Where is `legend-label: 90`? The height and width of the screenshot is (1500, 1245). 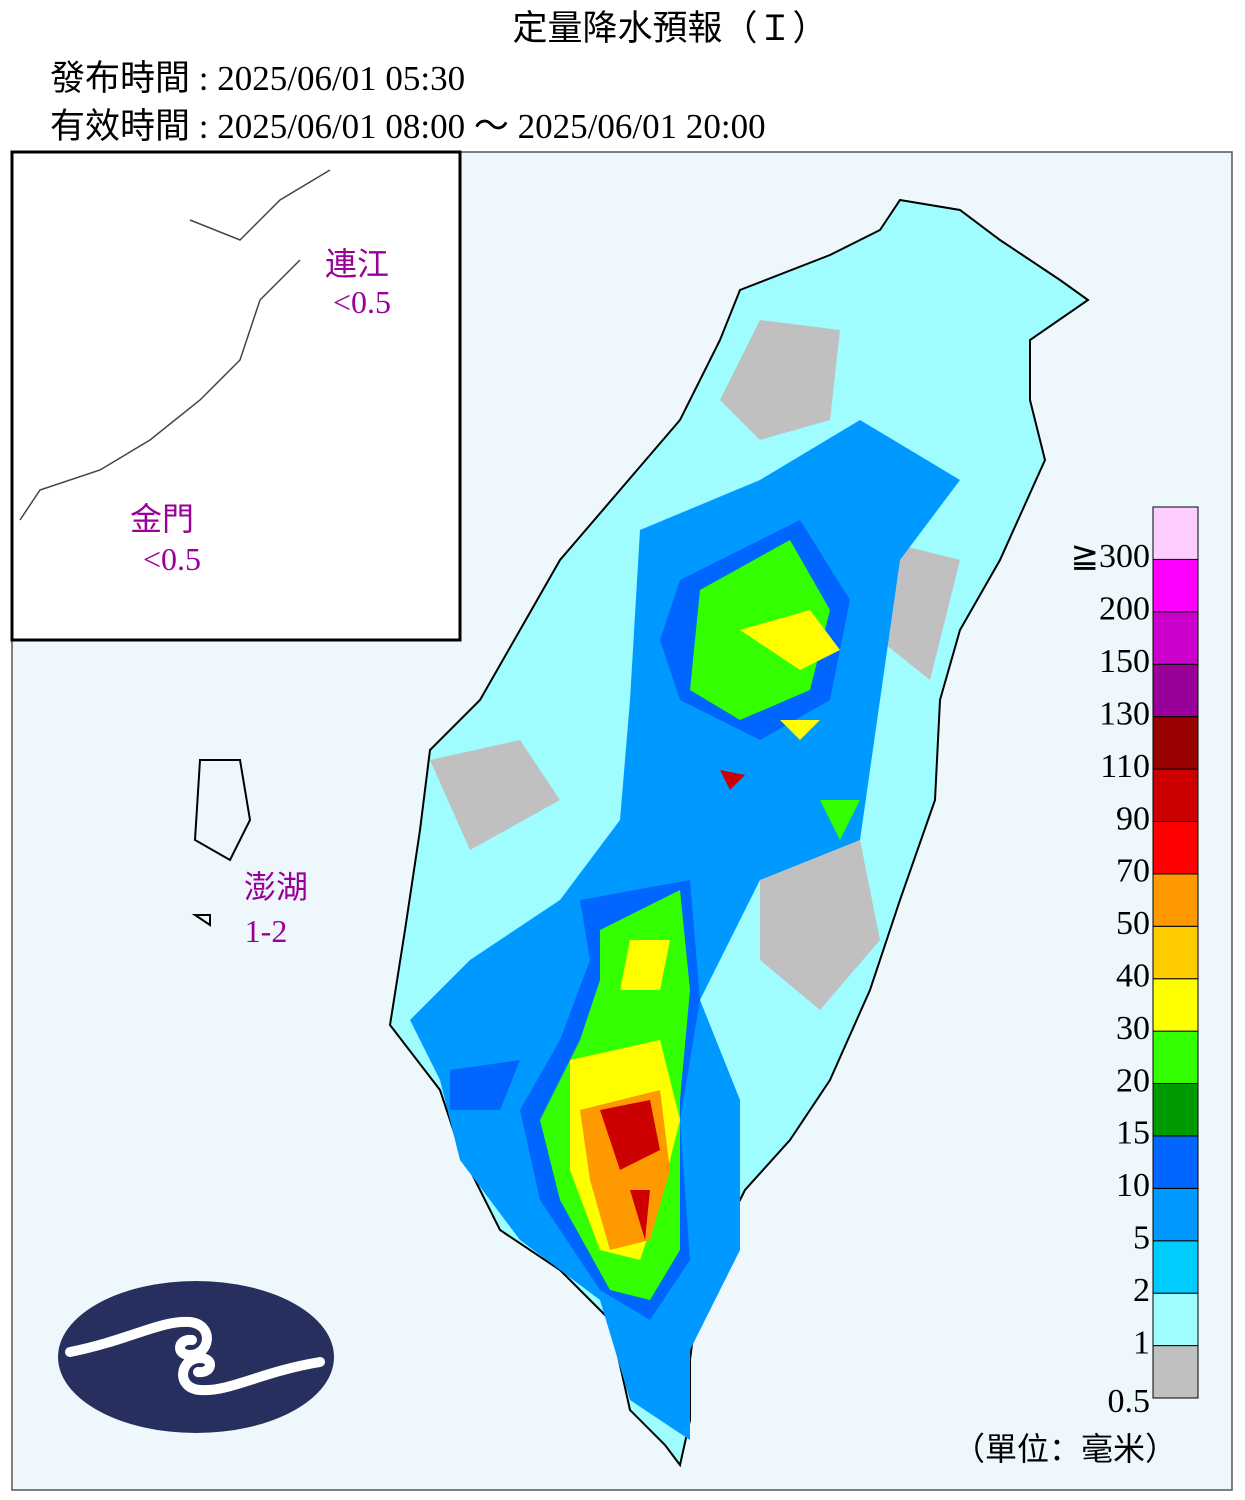
legend-label: 90 is located at coordinates (1133, 818).